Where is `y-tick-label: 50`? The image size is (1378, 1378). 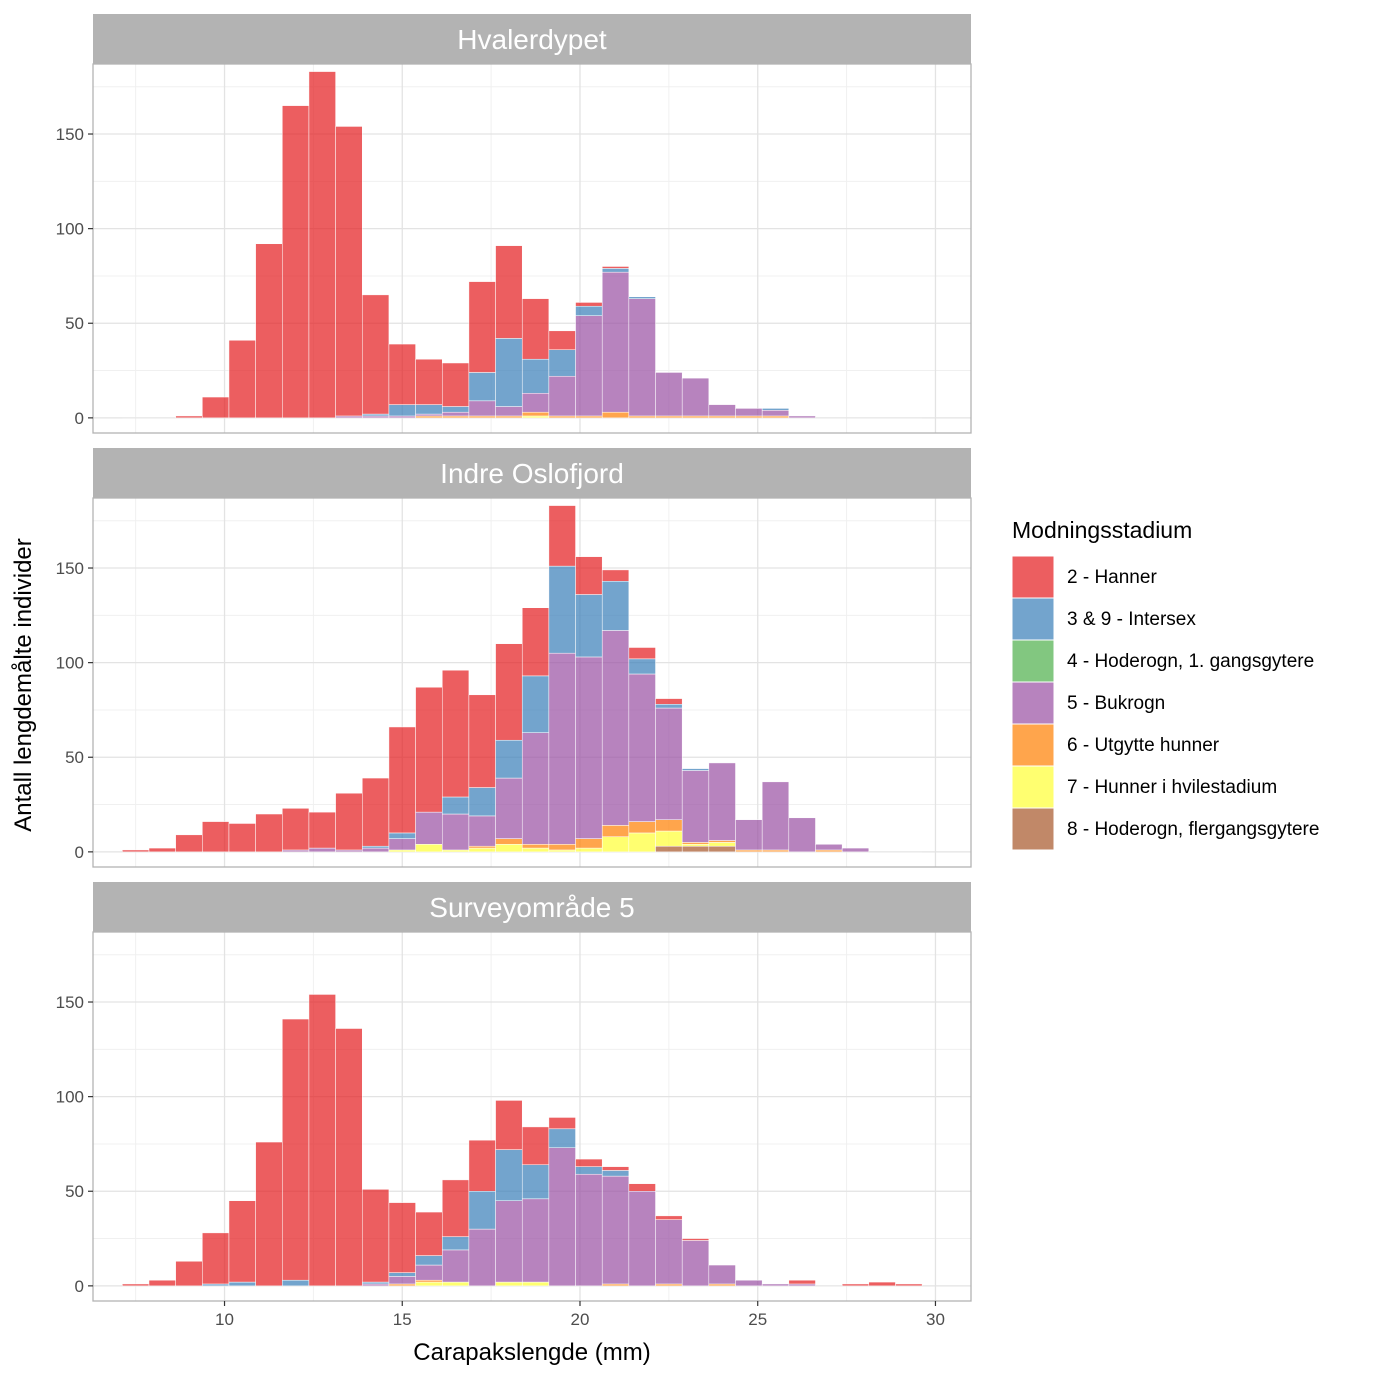
y-tick-label: 50 is located at coordinates (74, 757).